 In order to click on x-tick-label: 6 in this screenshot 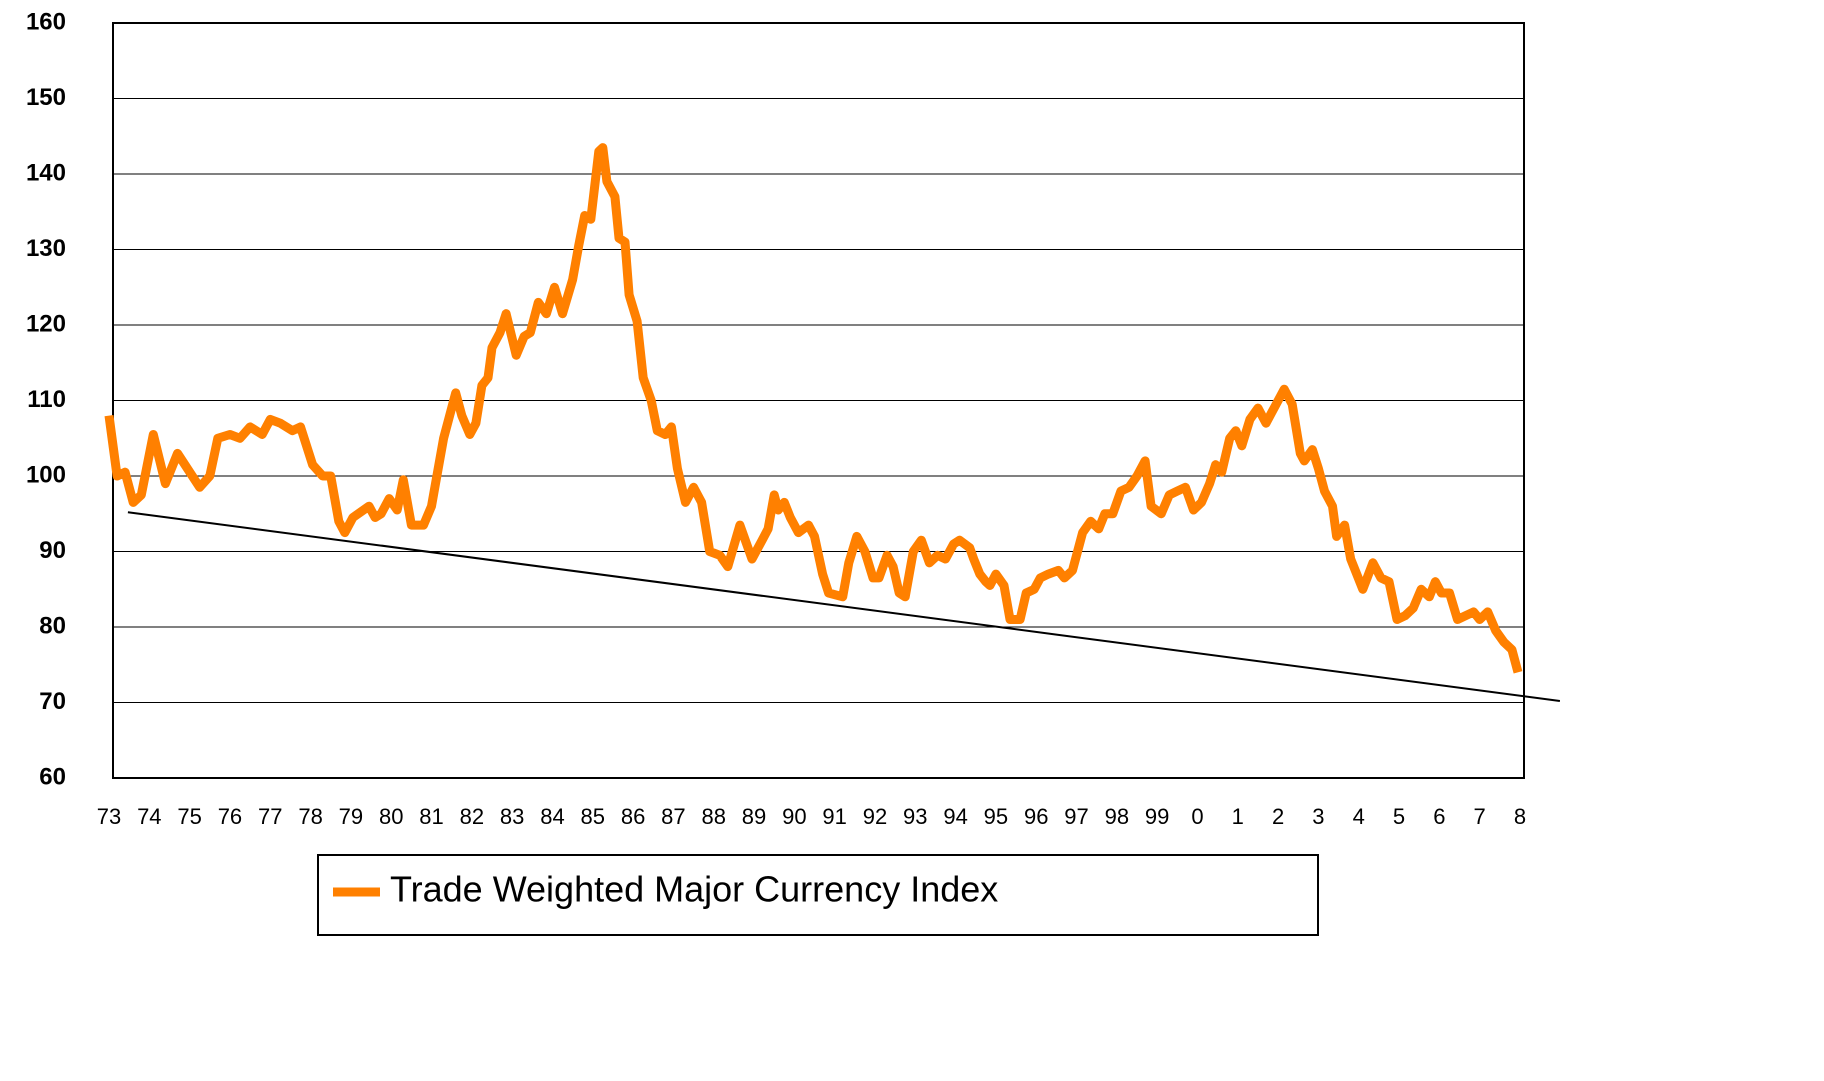, I will do `click(1439, 816)`.